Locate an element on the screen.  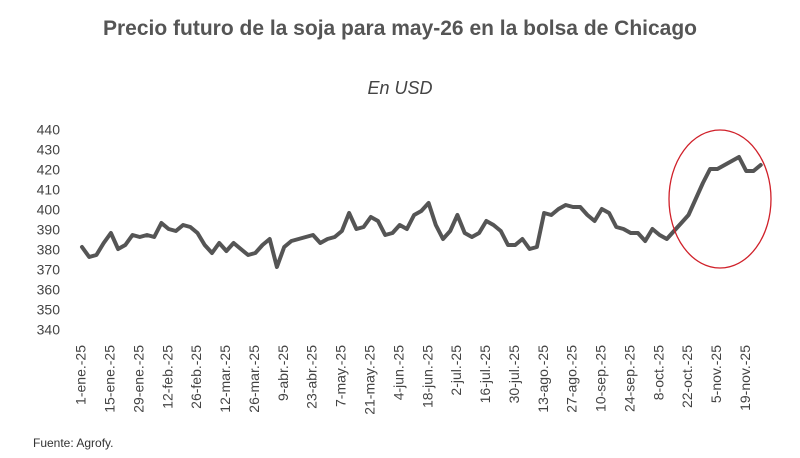
y-tick-label: 380 is located at coordinates (49, 250).